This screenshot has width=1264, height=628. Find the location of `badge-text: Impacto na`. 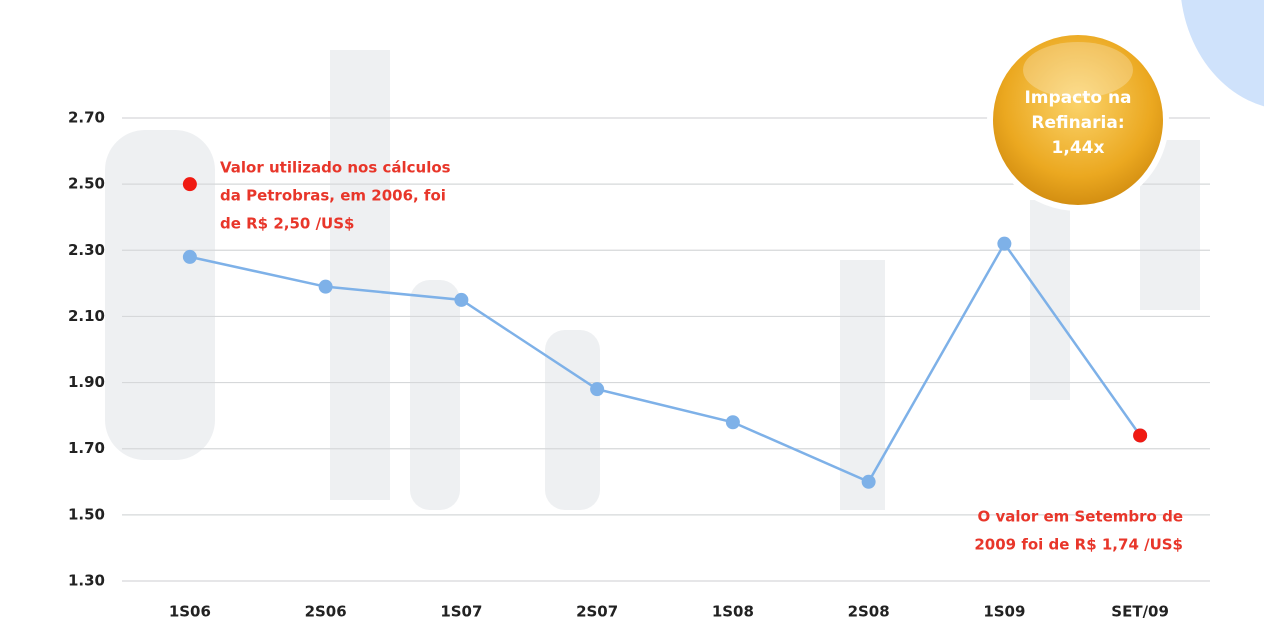

badge-text: Impacto na is located at coordinates (1077, 98).